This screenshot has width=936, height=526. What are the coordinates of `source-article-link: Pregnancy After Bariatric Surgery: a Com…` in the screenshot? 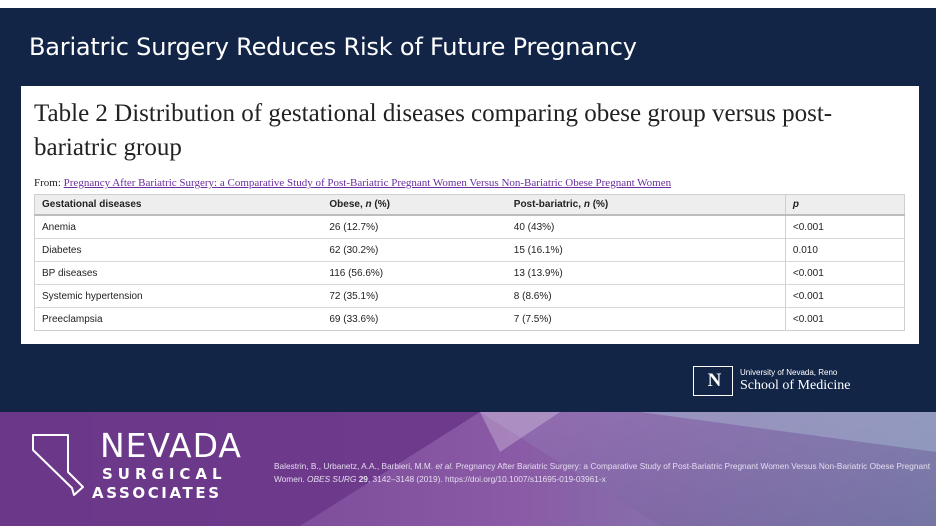 It's located at (367, 183).